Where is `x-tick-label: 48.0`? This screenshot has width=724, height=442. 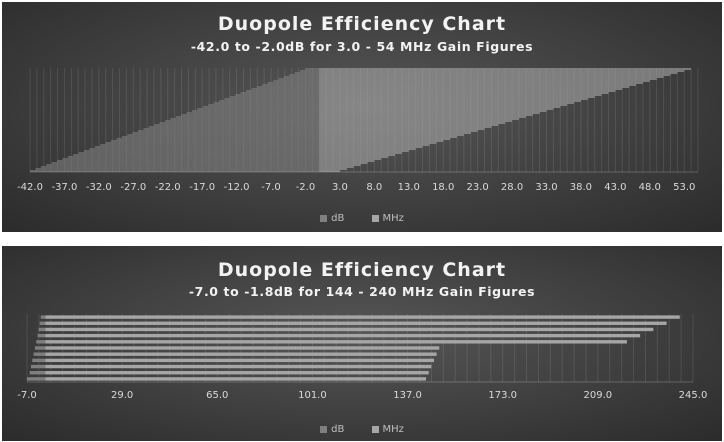 x-tick-label: 48.0 is located at coordinates (650, 187).